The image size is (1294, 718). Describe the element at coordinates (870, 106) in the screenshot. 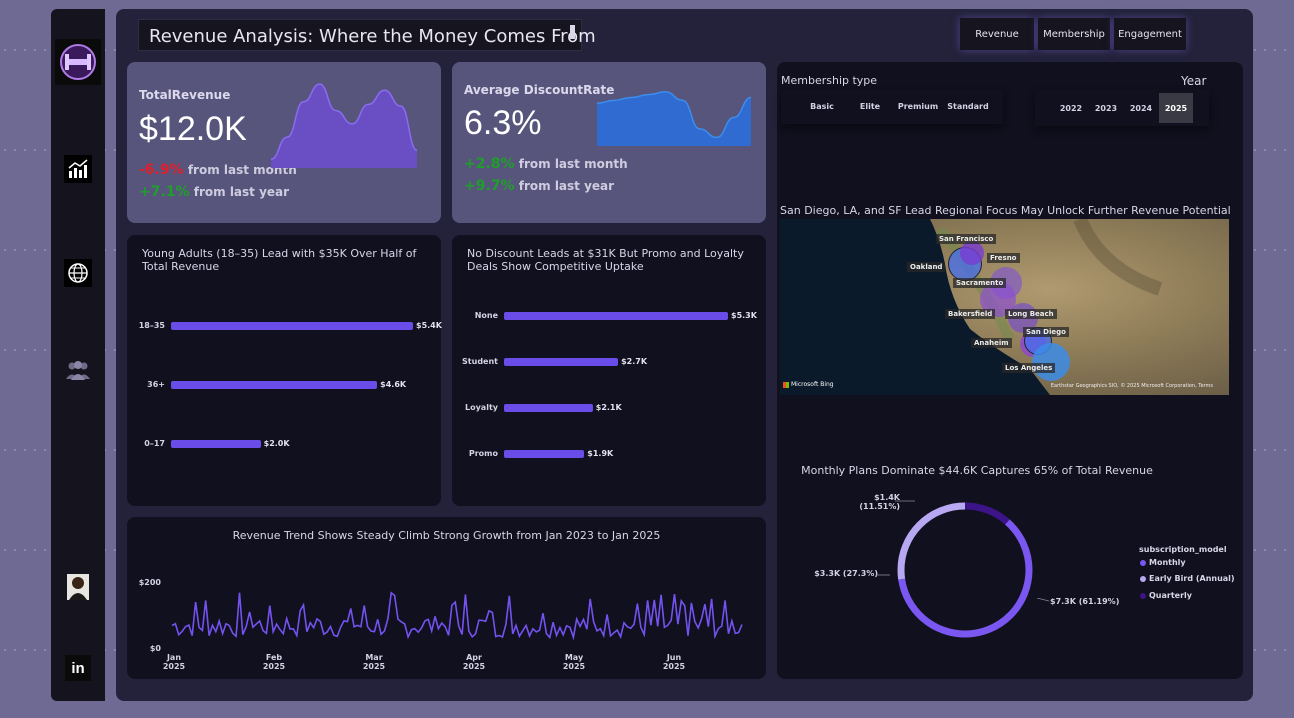

I see `membership-option-elite: Elite` at that location.